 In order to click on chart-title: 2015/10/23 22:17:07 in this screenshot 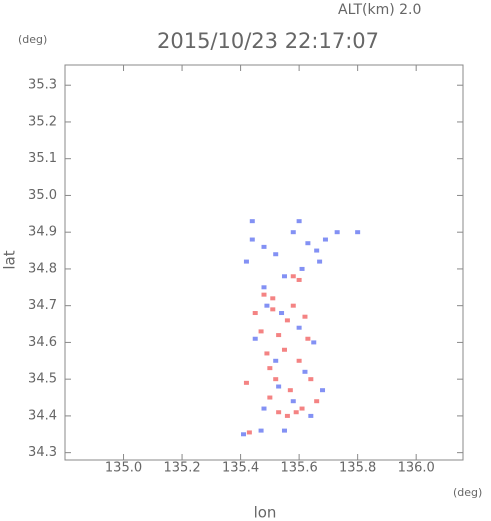, I will do `click(268, 41)`.